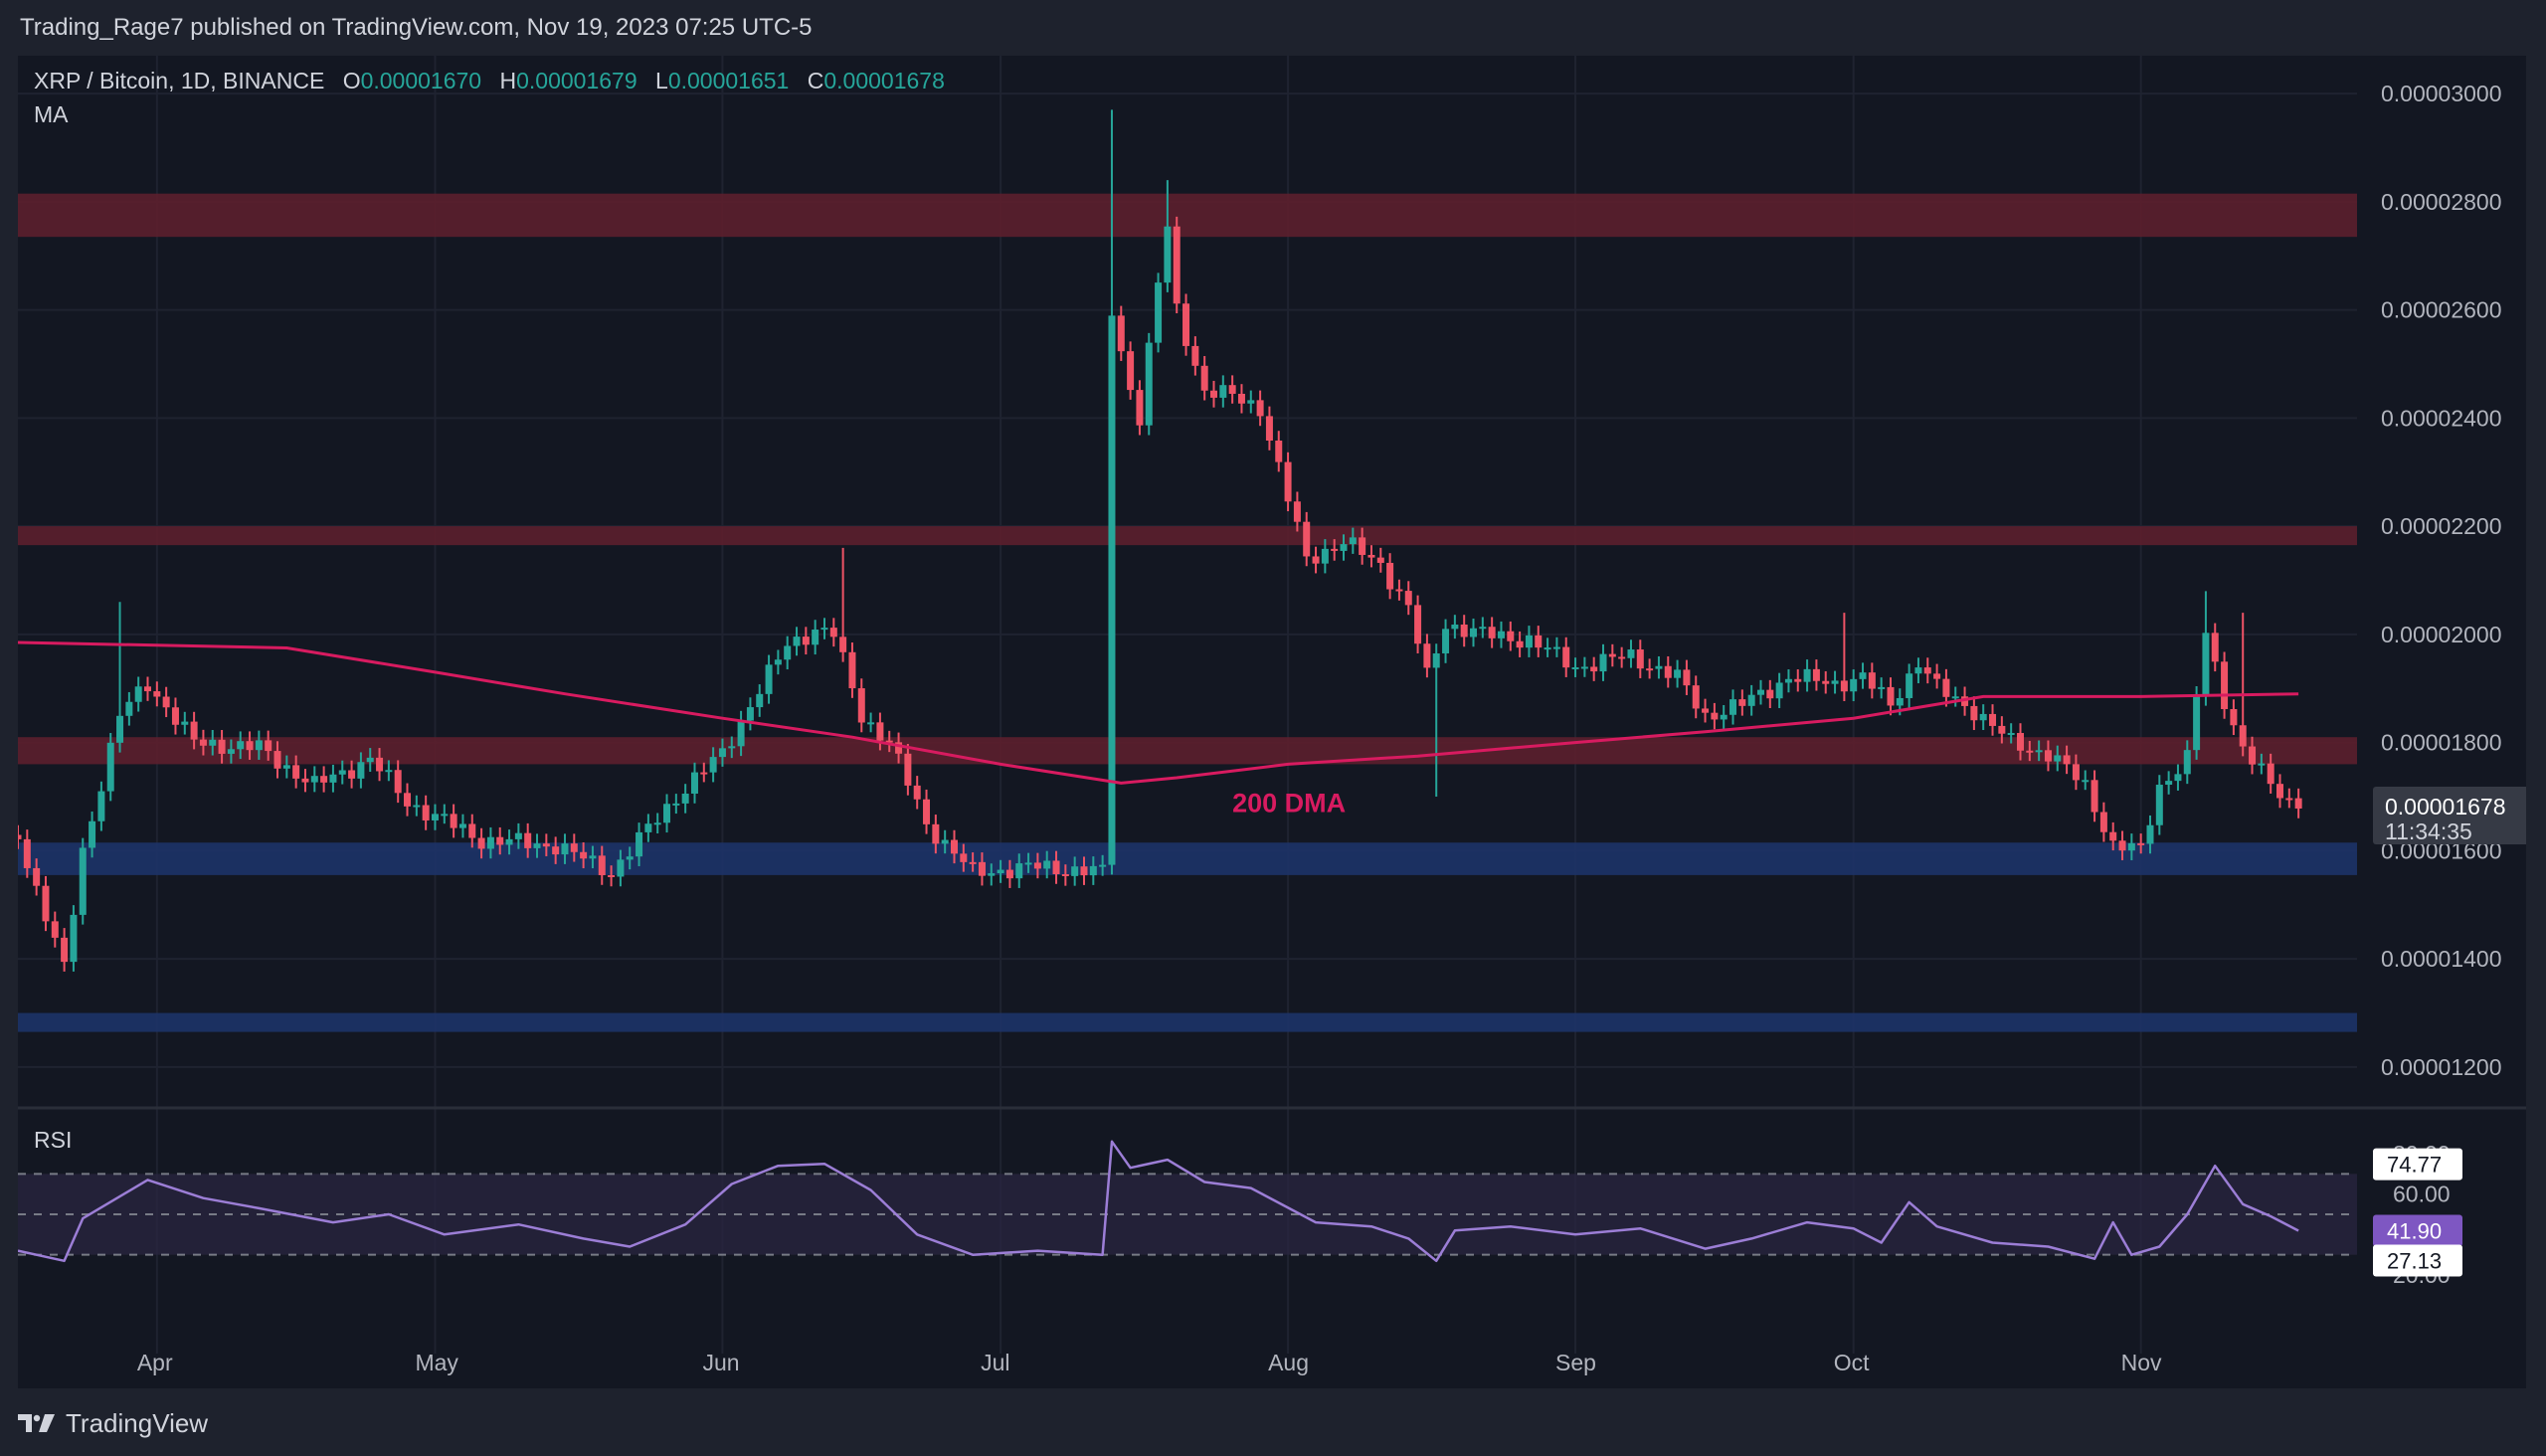 This screenshot has width=2546, height=1456. Describe the element at coordinates (2441, 93) in the screenshot. I see `price-tick-label: 0.00003000` at that location.